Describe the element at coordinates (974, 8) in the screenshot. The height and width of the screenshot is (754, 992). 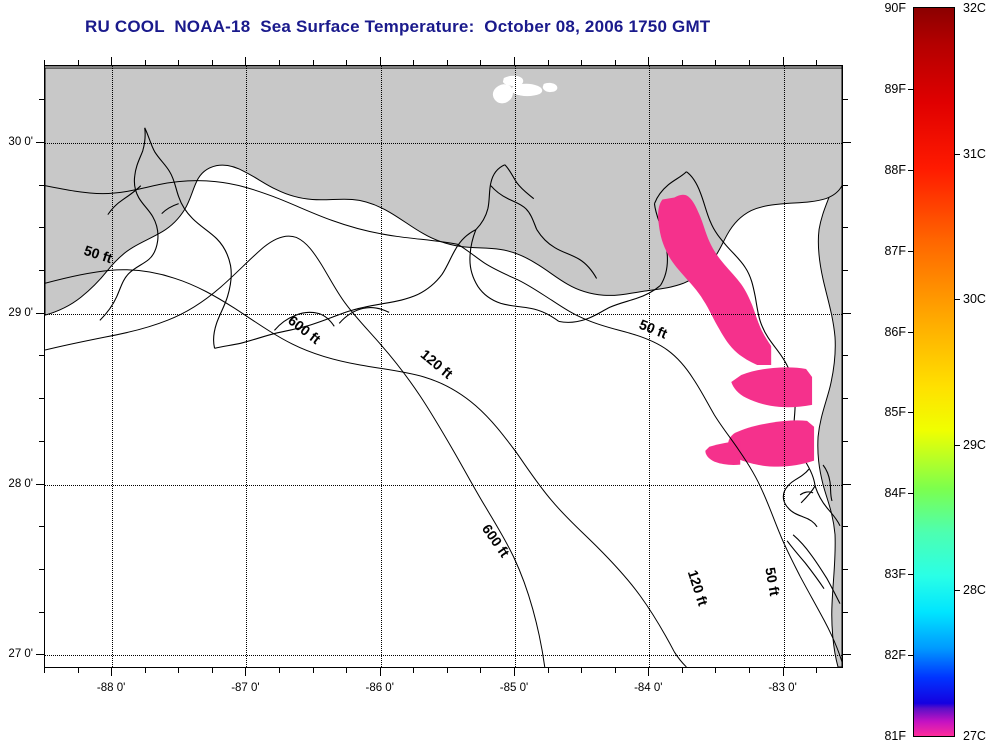
I see `colorbar-label-celsius: 32C` at that location.